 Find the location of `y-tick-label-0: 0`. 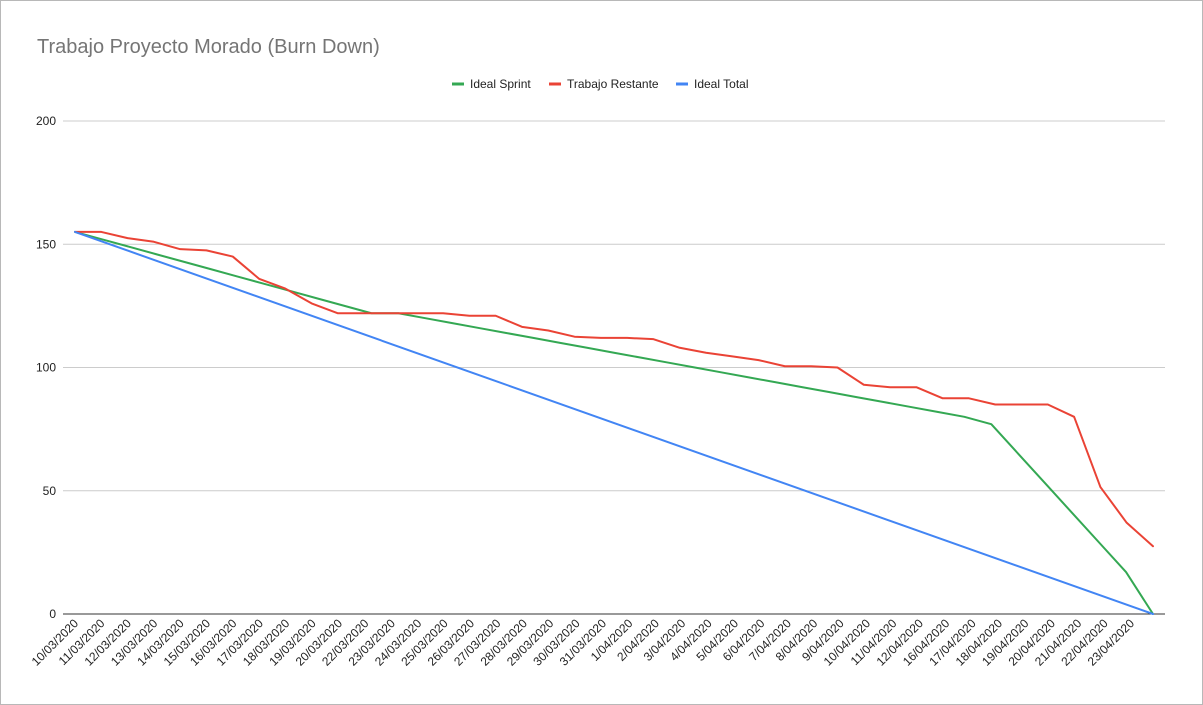

y-tick-label-0: 0 is located at coordinates (52, 614).